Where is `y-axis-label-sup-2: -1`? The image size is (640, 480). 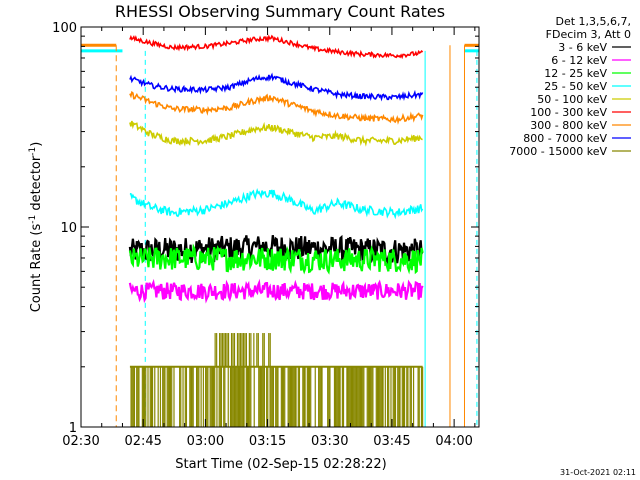 y-axis-label-sup-2: -1 is located at coordinates (33, 151).